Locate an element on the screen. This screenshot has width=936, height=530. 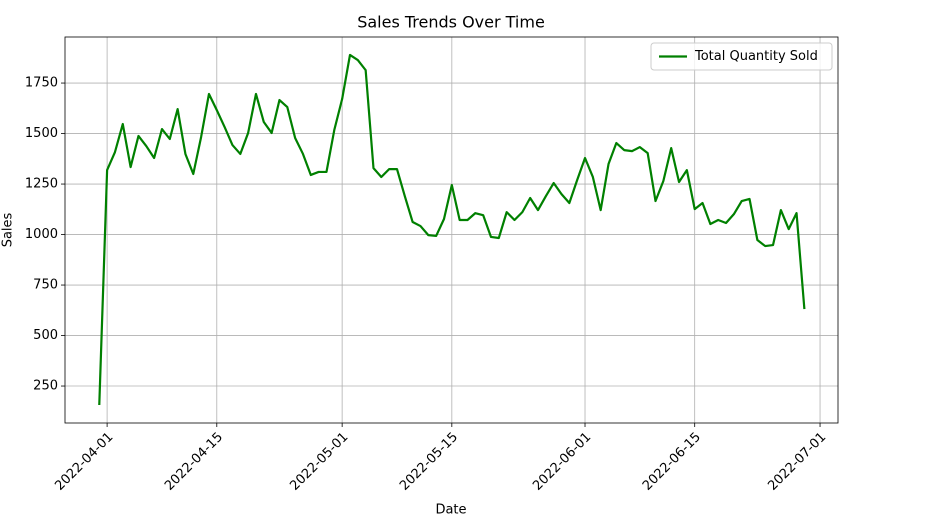
y-tick-label: 250 is located at coordinates (45, 386).